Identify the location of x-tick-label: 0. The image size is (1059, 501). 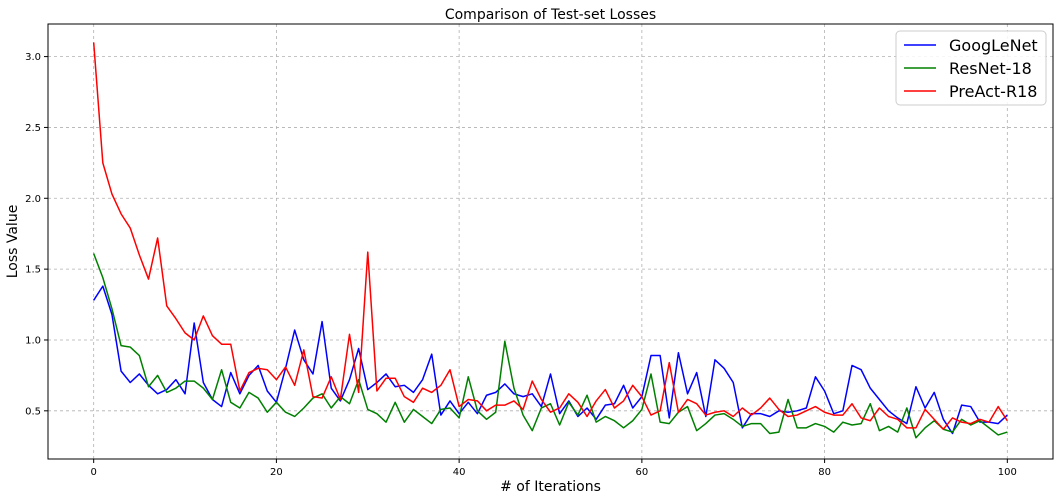
(93, 472).